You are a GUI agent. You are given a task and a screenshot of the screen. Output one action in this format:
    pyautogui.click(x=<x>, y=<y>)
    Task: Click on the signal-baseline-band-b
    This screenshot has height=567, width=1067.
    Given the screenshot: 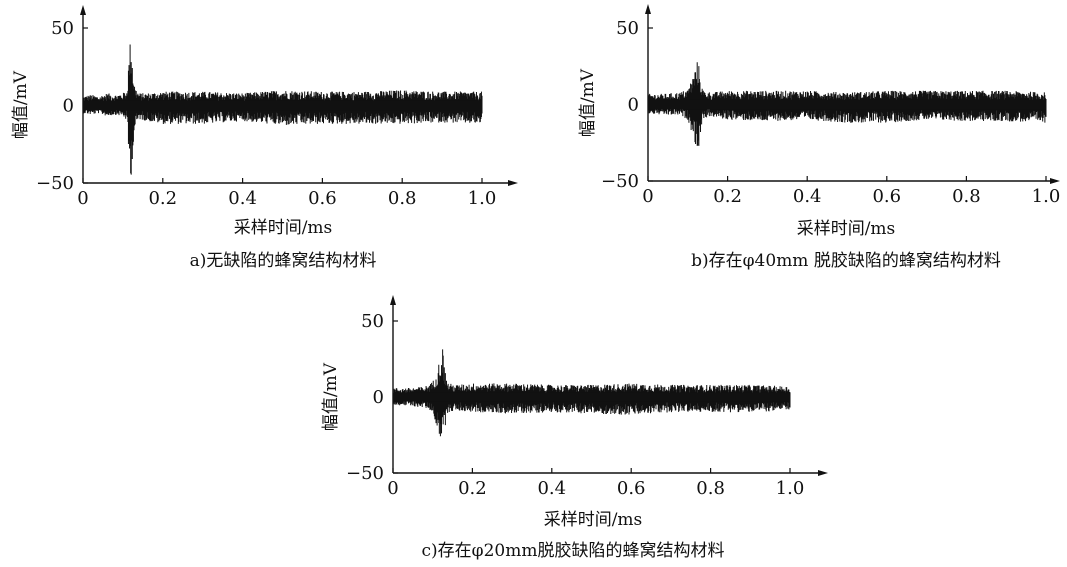 What is the action you would take?
    pyautogui.click(x=847, y=104)
    